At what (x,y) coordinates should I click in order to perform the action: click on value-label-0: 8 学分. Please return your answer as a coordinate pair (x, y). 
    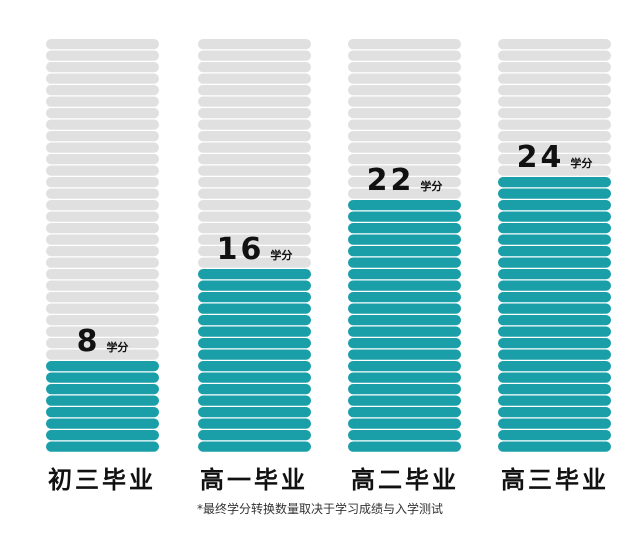
    Looking at the image, I should click on (103, 341).